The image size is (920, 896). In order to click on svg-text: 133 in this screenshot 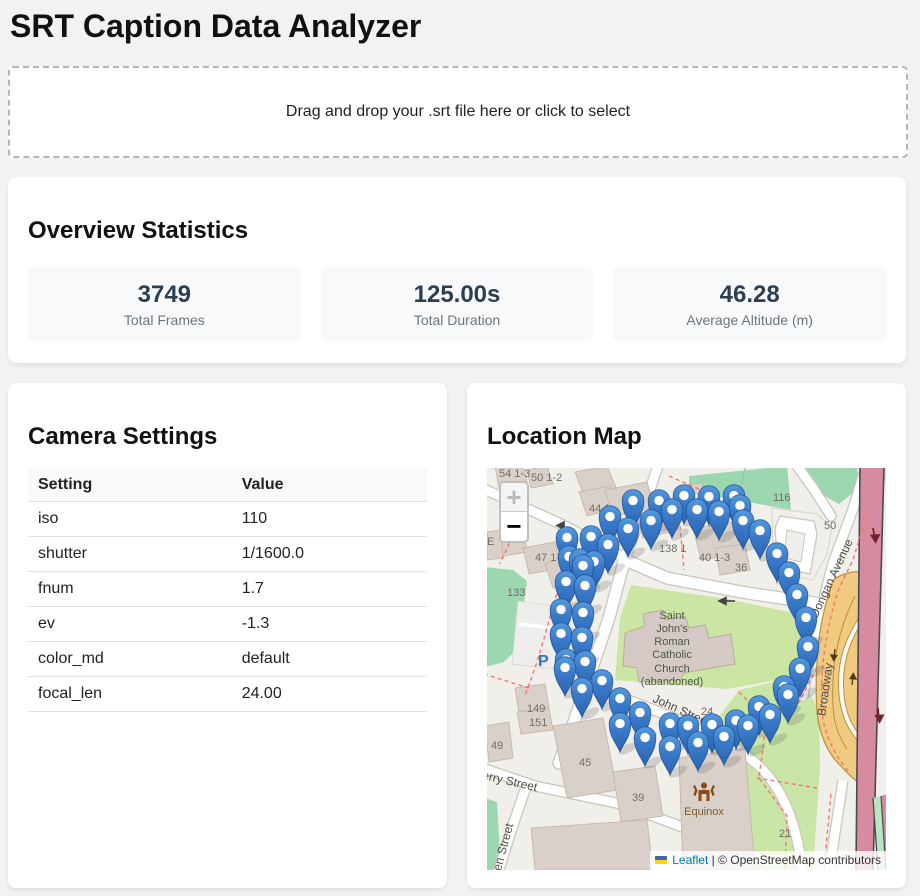, I will do `click(516, 593)`.